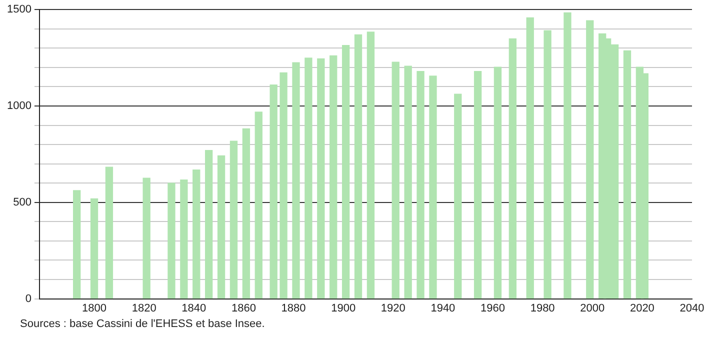  I want to click on x-tick-label: 1920, so click(393, 308).